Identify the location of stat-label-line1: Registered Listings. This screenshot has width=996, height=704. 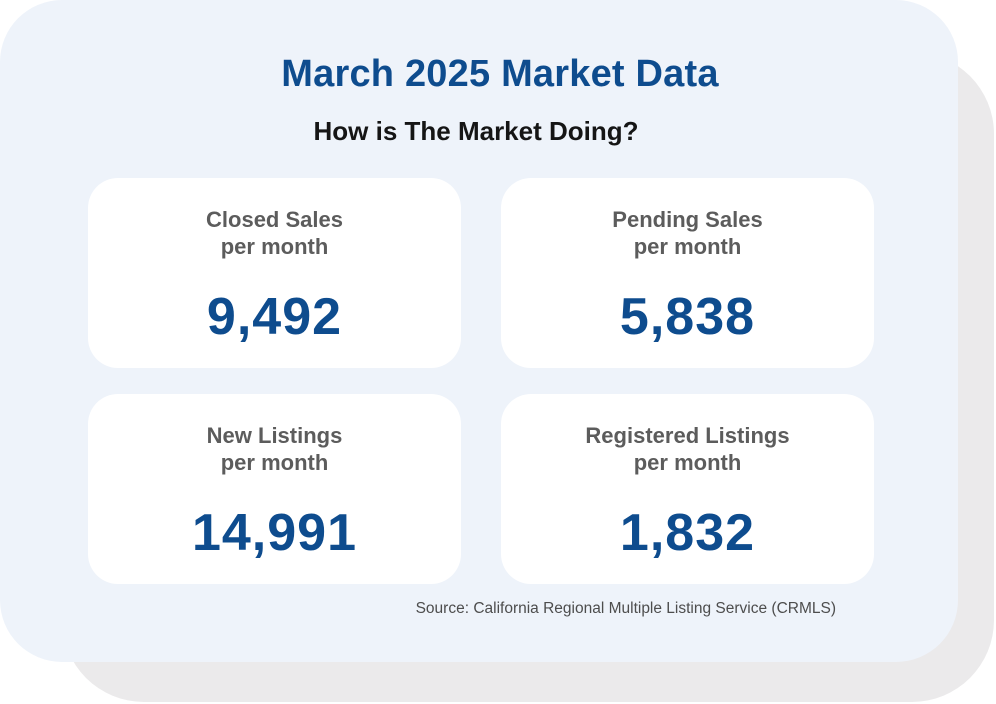
(687, 435).